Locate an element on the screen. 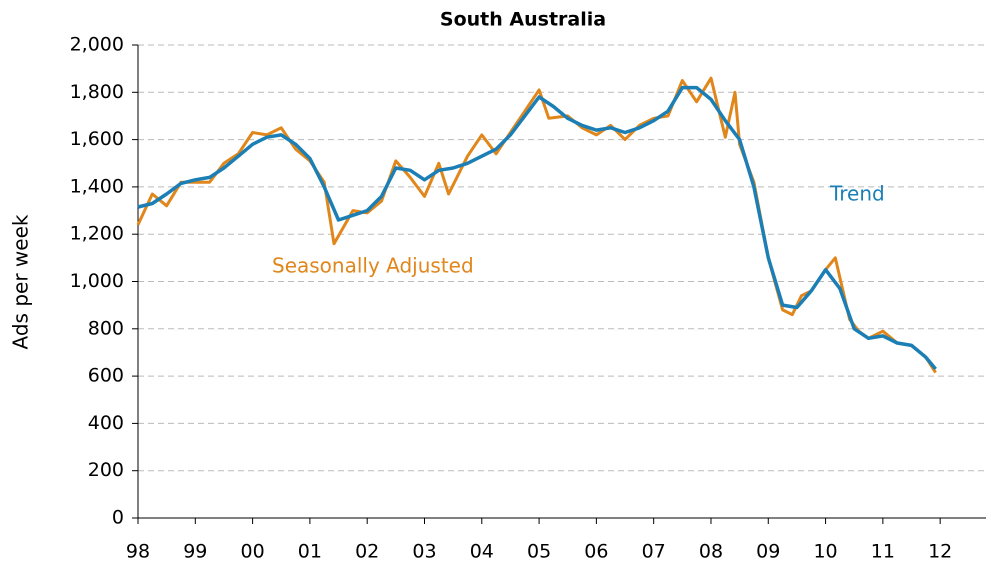 The image size is (991, 574). x-tick-label: 98 is located at coordinates (138, 552).